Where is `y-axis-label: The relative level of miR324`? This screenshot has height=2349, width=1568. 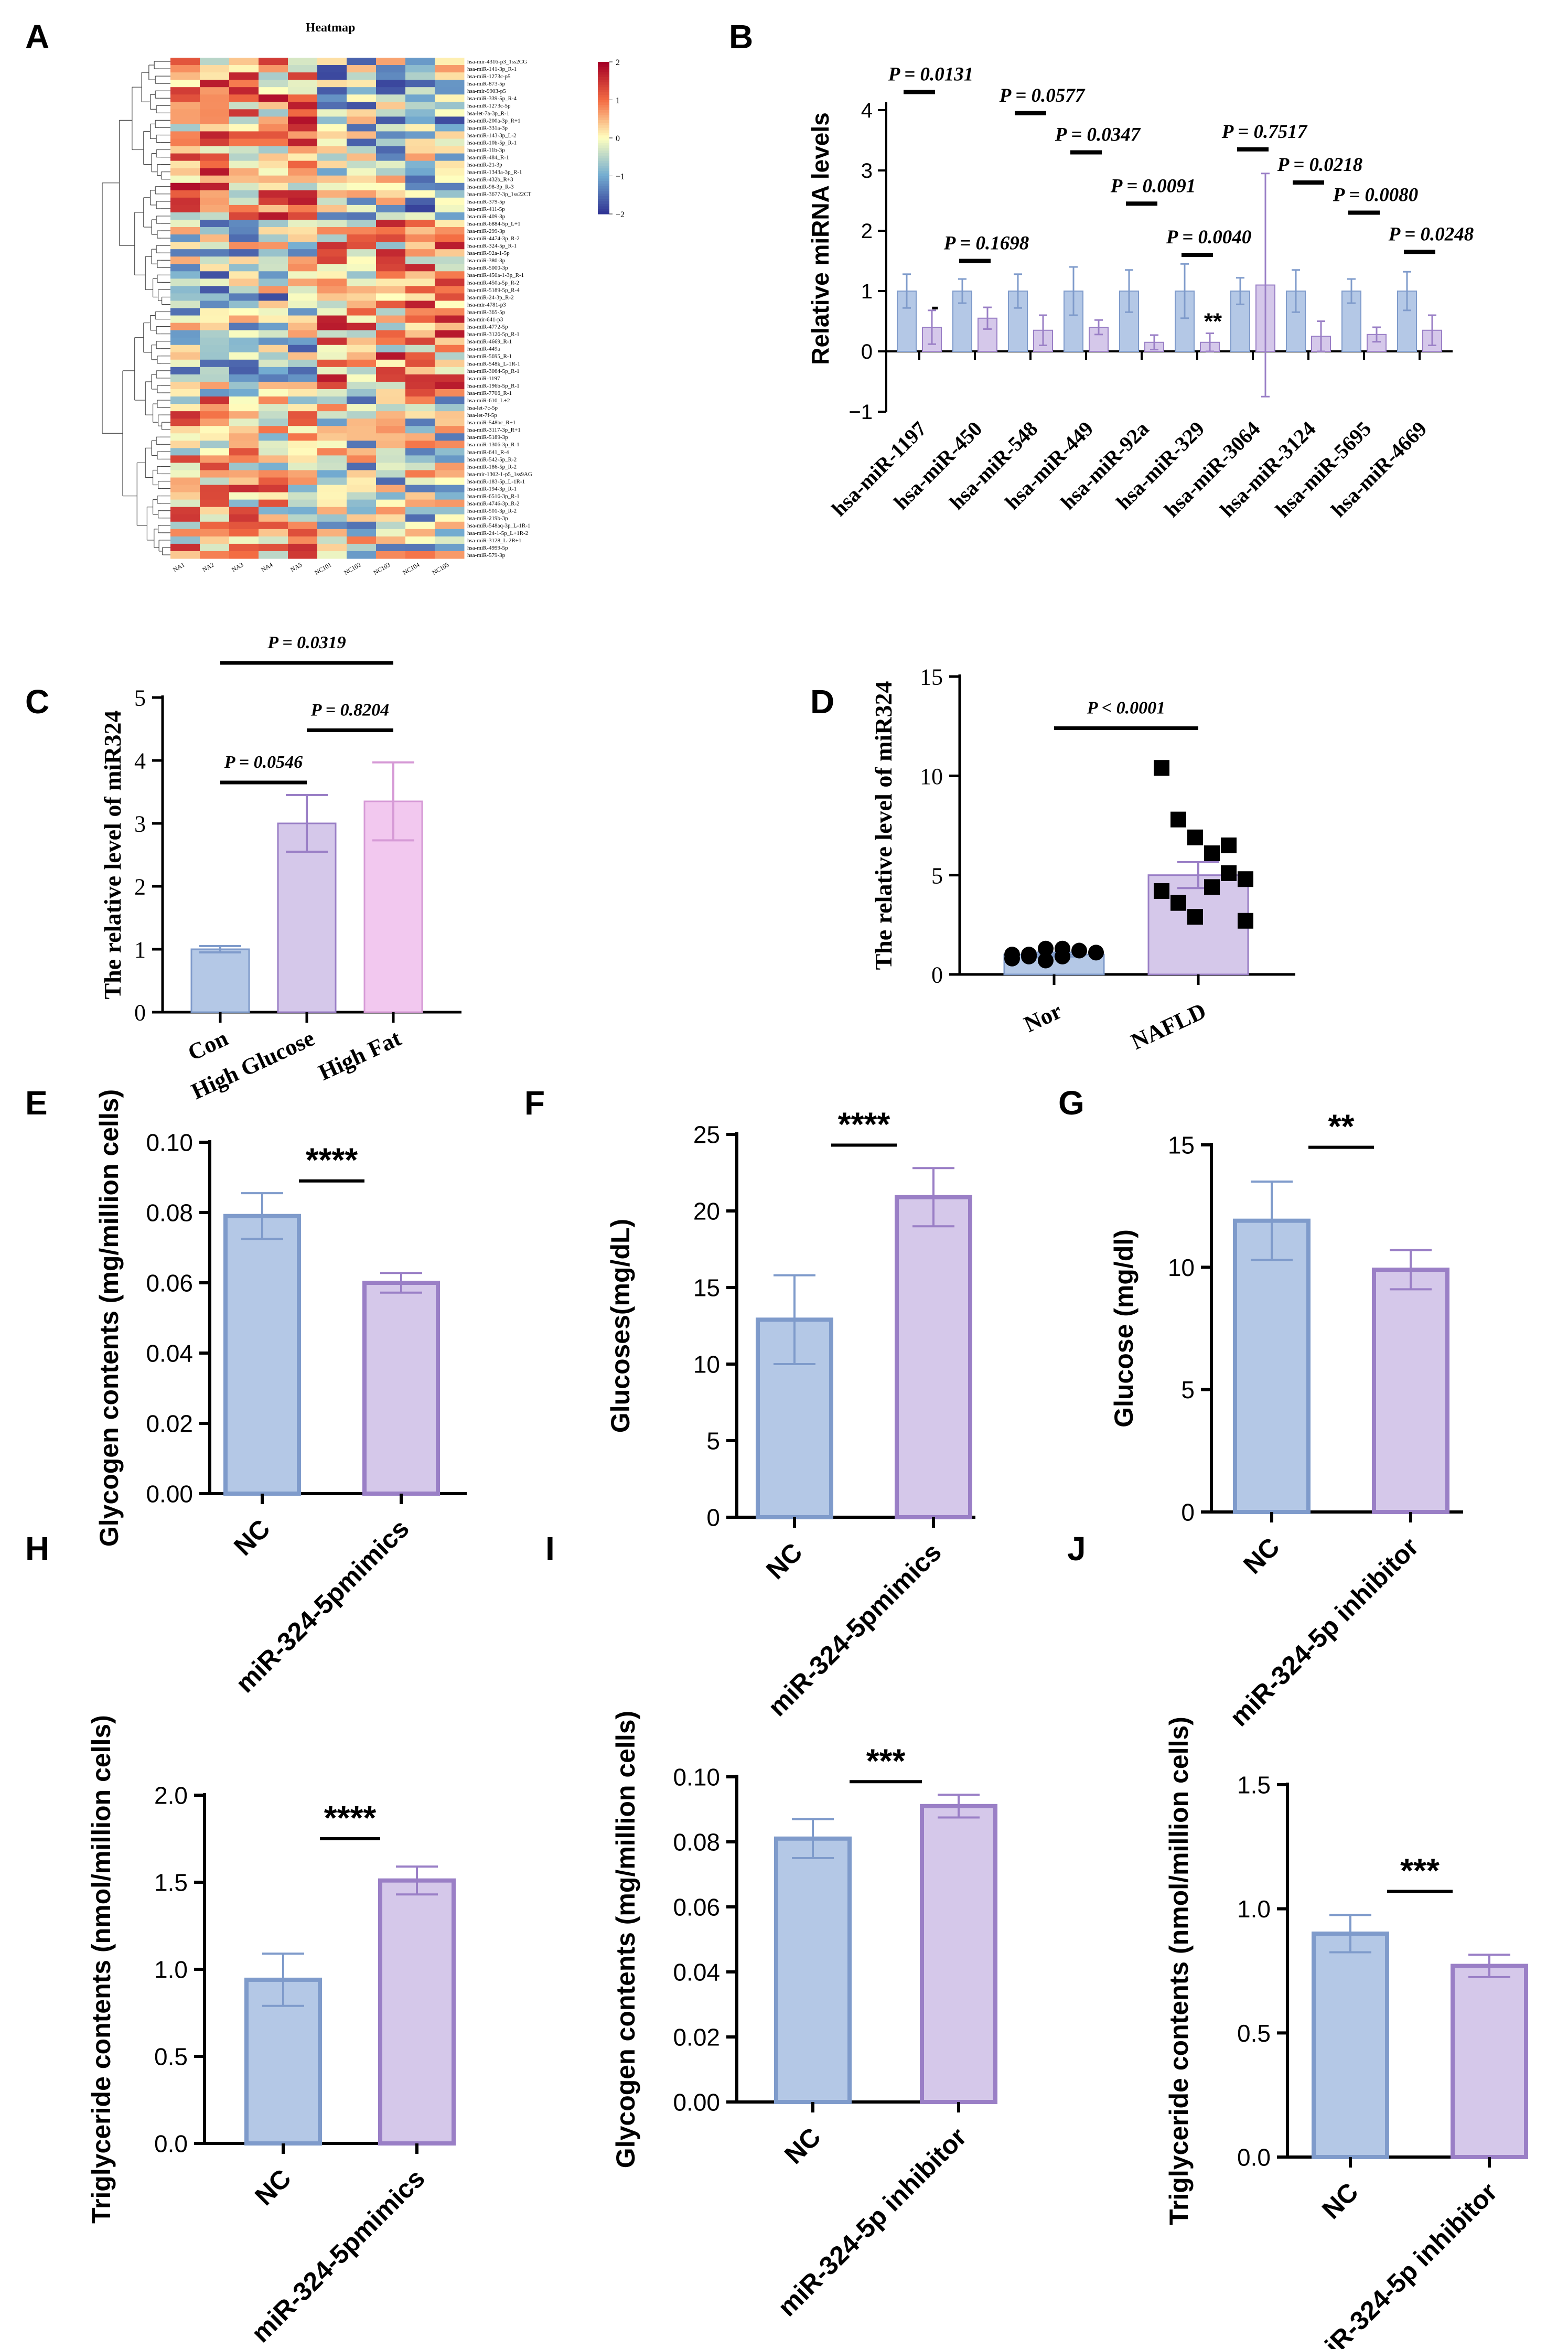
y-axis-label: The relative level of miR324 is located at coordinates (112, 854).